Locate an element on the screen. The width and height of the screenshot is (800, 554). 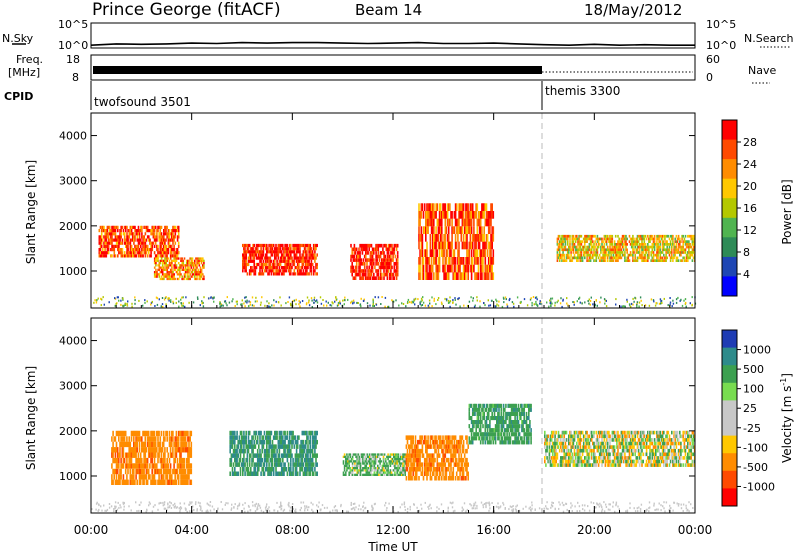
velocity-ytick-1: 3000 is located at coordinates (73, 386).